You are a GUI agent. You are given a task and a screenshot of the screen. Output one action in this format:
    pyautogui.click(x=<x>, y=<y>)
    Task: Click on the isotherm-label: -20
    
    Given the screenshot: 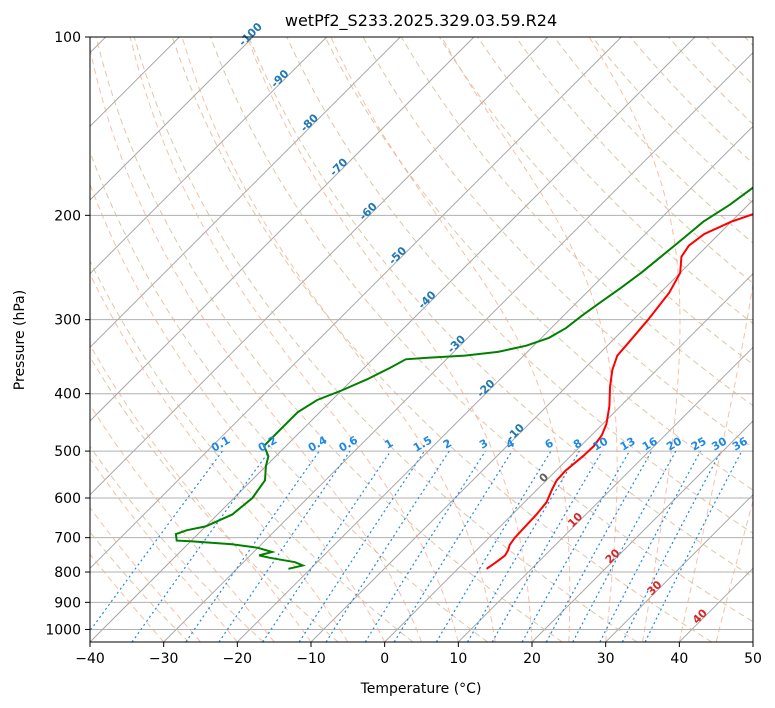 What is the action you would take?
    pyautogui.click(x=485, y=388)
    